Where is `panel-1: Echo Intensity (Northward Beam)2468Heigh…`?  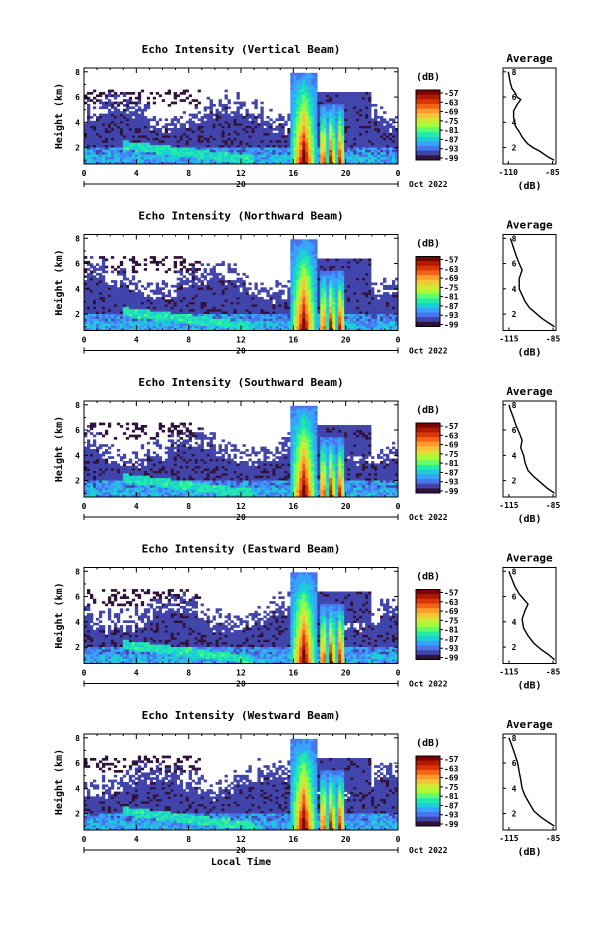
panel-1: Echo Intensity (Northward Beam)2468Heigh… is located at coordinates (306, 284).